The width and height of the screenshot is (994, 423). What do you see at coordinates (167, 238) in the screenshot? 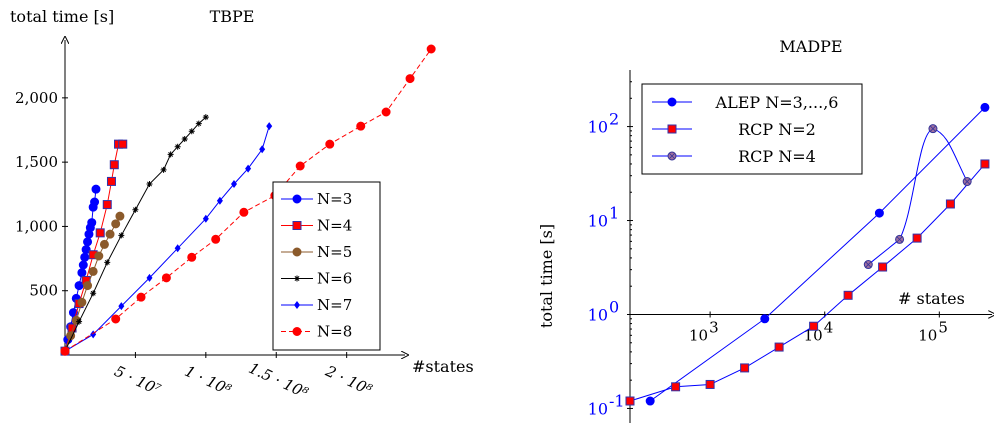
I see `tbpe-line-N=7` at bounding box center [167, 238].